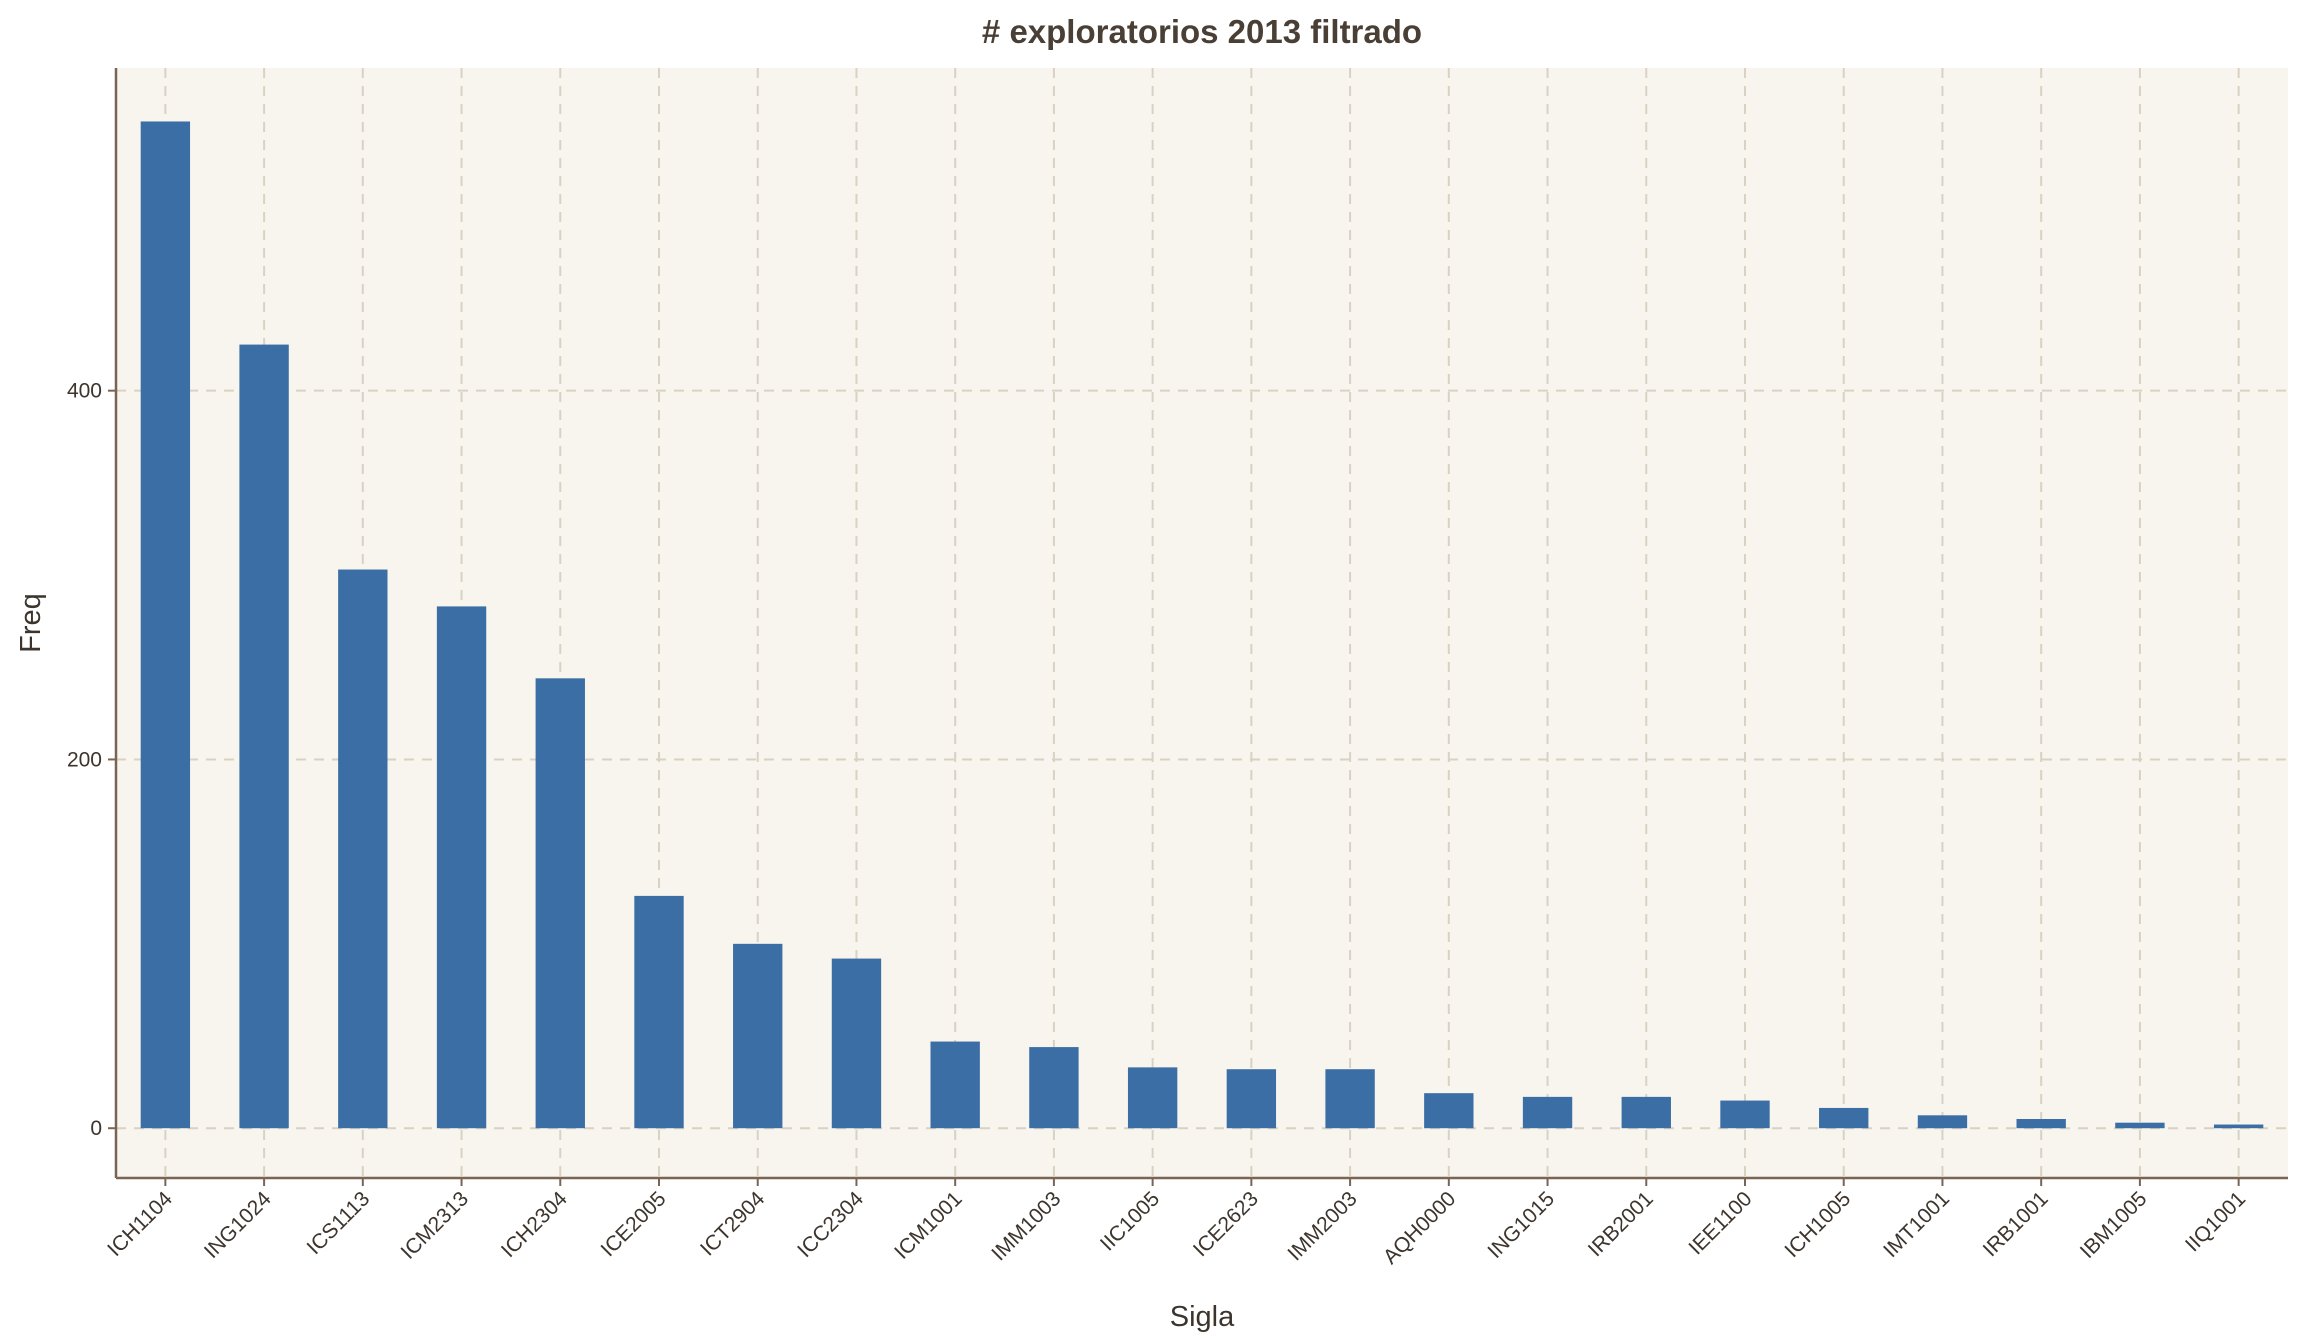  What do you see at coordinates (659, 1012) in the screenshot?
I see `bar-ice2005` at bounding box center [659, 1012].